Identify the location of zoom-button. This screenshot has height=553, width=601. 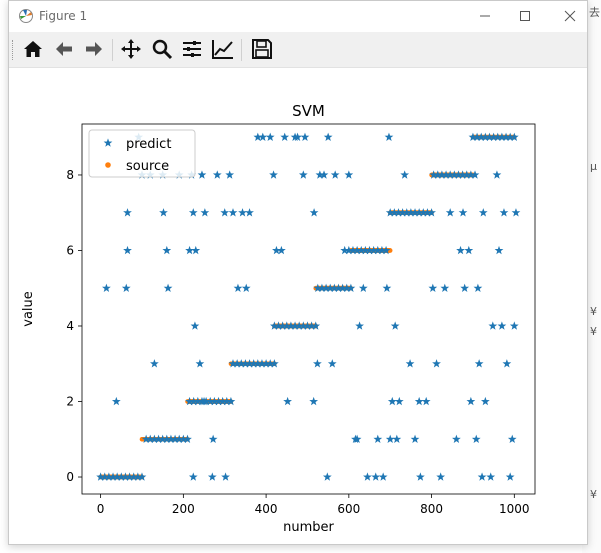
(162, 49).